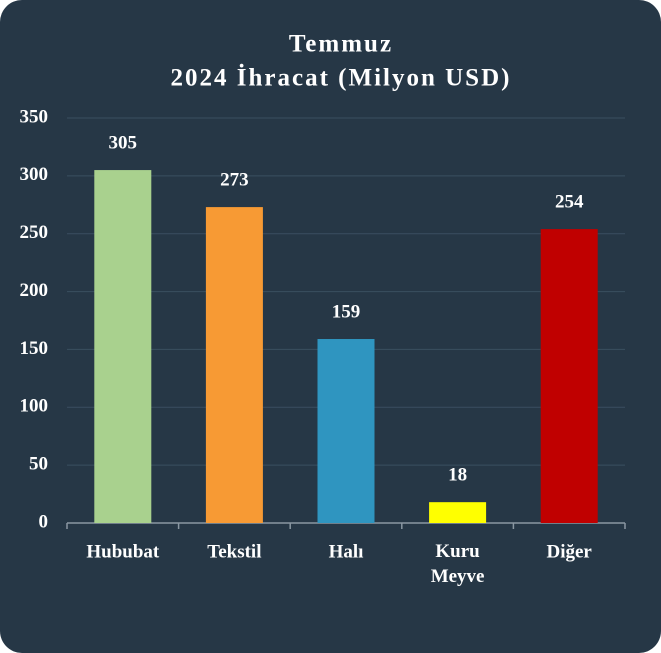 This screenshot has height=653, width=661. What do you see at coordinates (346, 551) in the screenshot?
I see `x-tick-label: Halı` at bounding box center [346, 551].